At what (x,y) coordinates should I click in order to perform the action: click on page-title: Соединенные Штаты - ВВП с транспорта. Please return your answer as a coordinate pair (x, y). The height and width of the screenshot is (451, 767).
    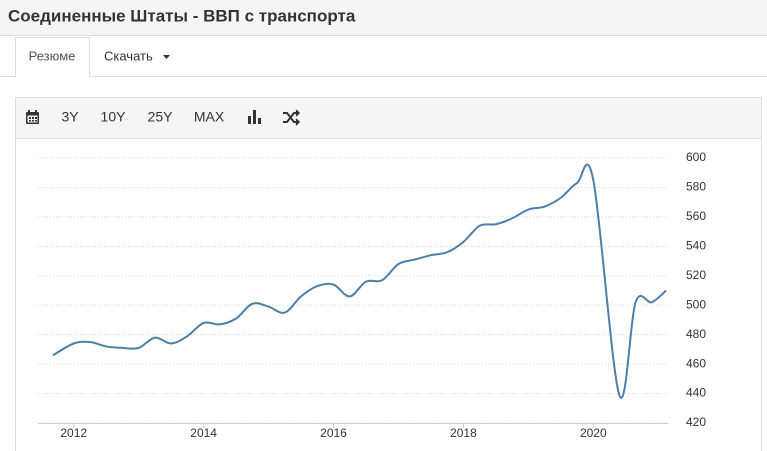
    Looking at the image, I should click on (182, 15).